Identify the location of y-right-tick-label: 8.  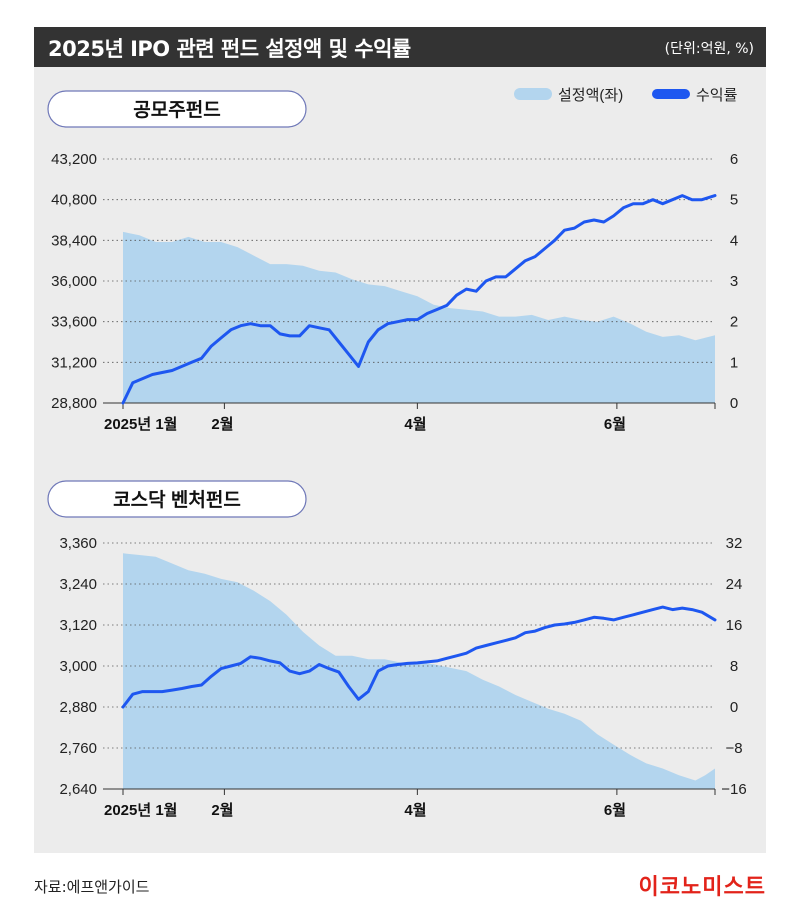
(734, 666).